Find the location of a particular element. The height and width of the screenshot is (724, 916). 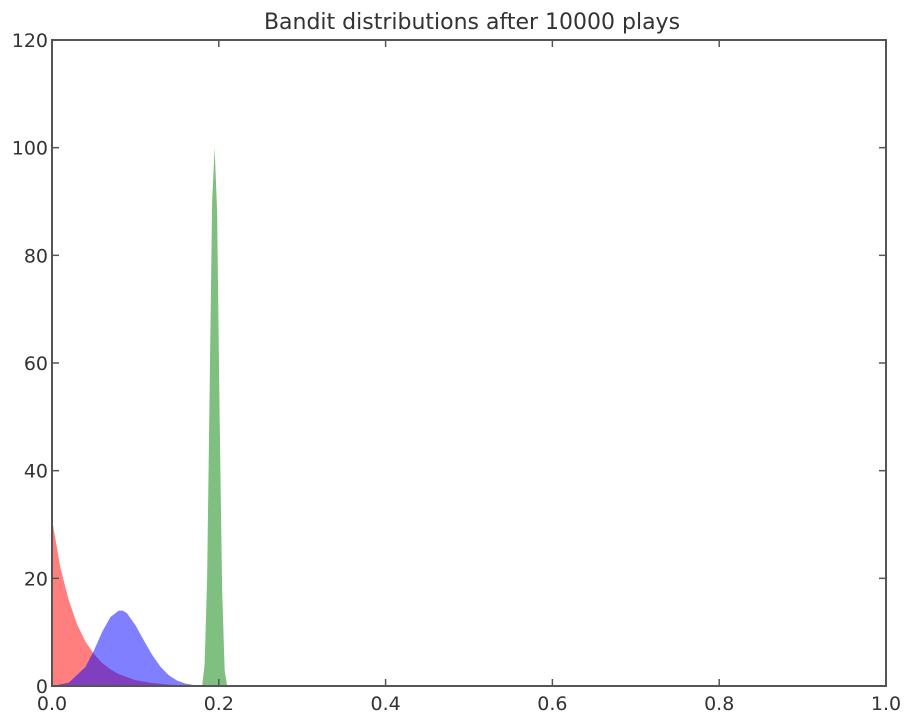

x-tick-label: 0.4 is located at coordinates (385, 704).